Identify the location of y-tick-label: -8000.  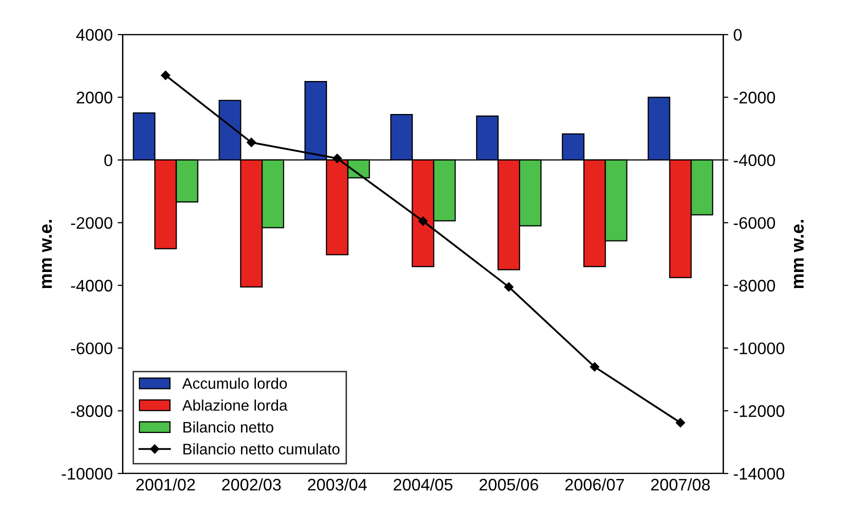
(91, 411).